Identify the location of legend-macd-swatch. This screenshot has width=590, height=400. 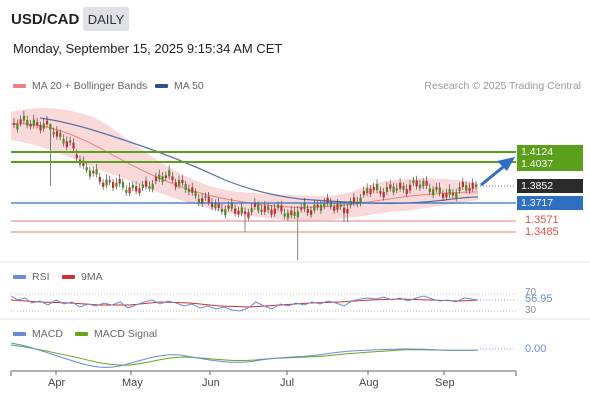
(19, 334).